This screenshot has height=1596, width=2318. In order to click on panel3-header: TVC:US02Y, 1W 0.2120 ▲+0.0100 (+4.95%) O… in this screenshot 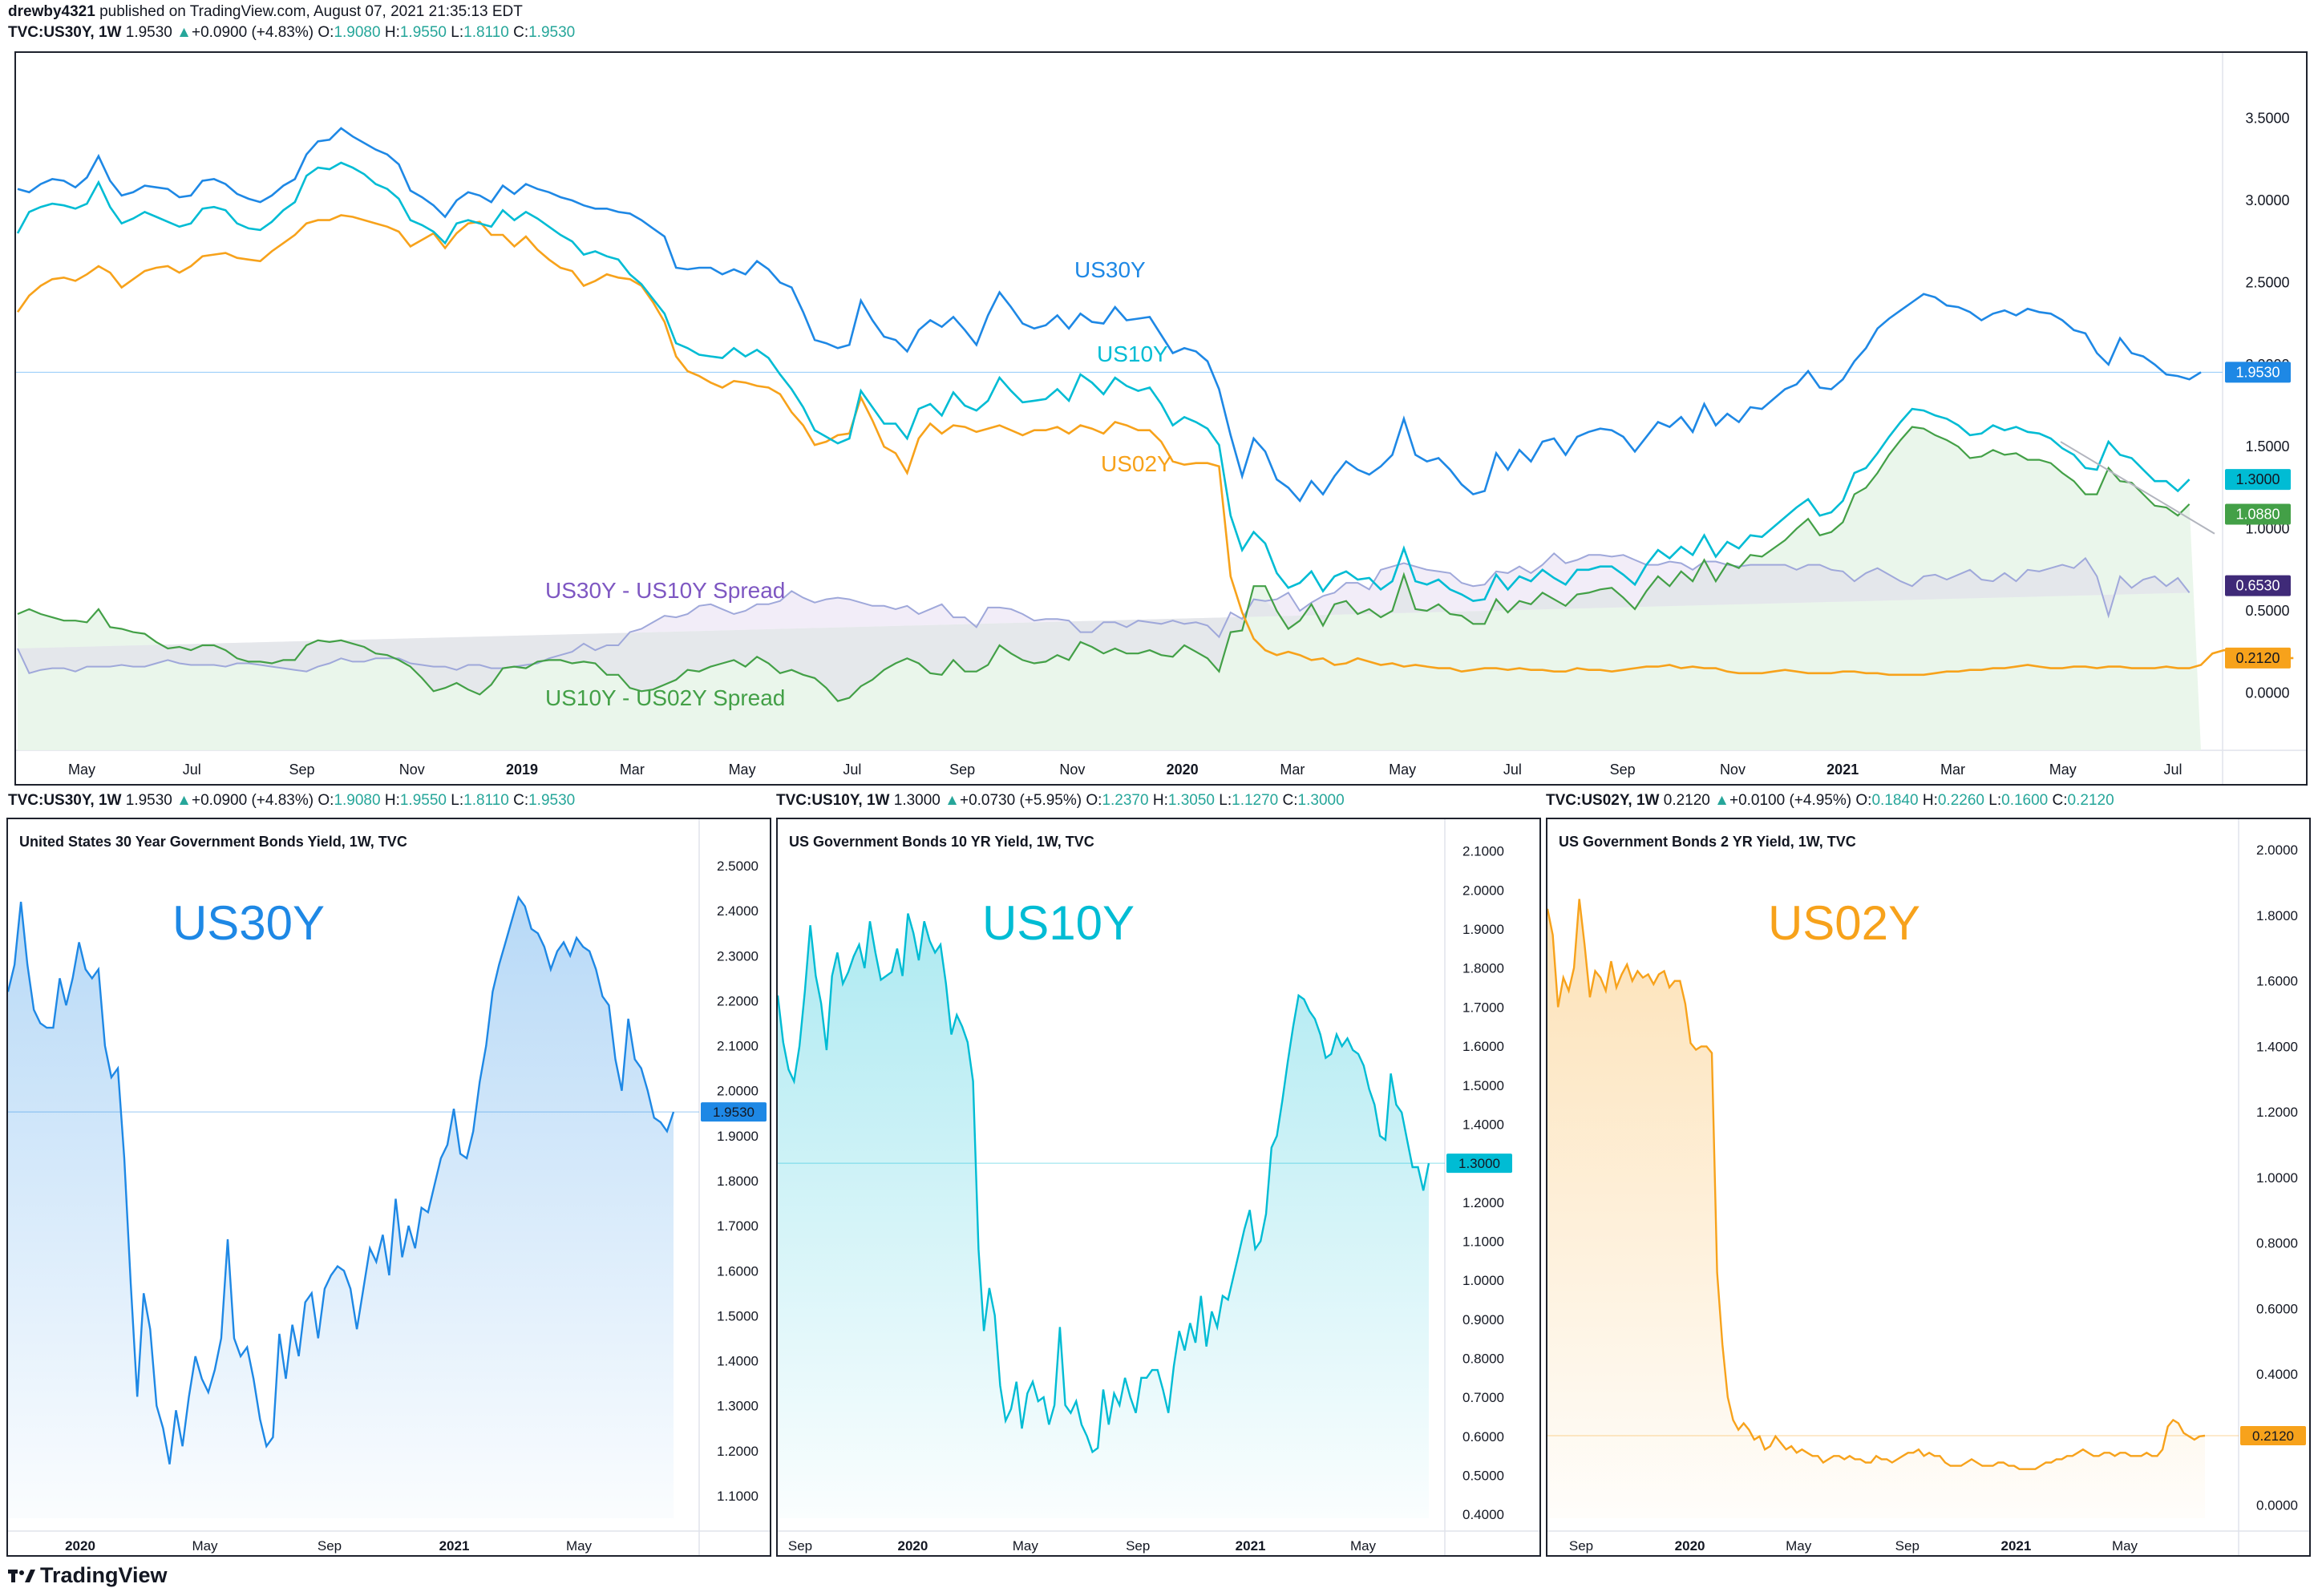, I will do `click(1830, 800)`.